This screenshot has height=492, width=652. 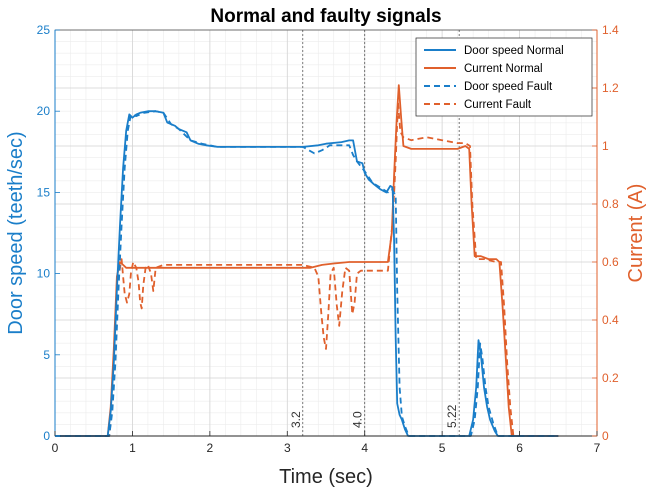 I want to click on legend-label: Door speed Normal, so click(x=514, y=51).